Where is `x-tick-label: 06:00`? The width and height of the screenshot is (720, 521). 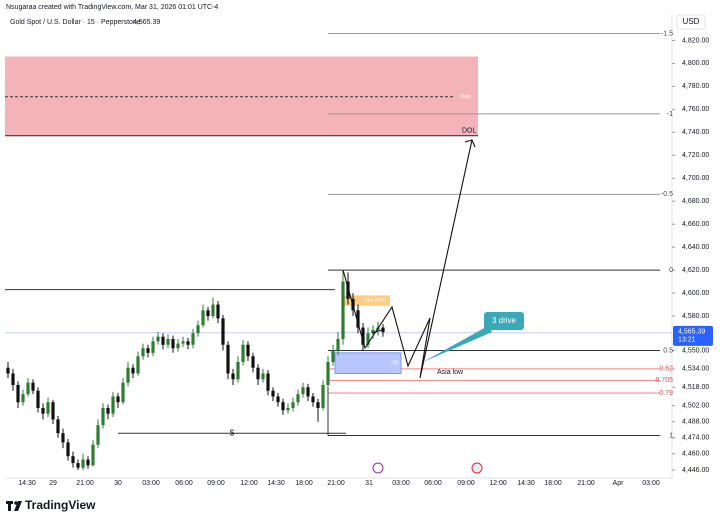 x-tick-label: 06:00 is located at coordinates (184, 483).